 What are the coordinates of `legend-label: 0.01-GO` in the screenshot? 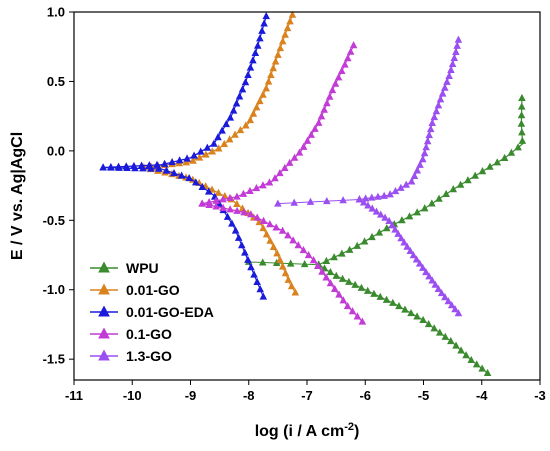 It's located at (153, 290).